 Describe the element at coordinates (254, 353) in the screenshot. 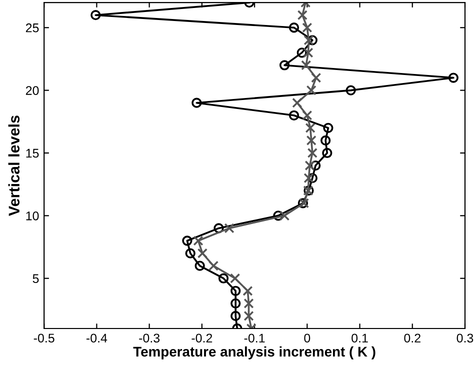

I see `x-axis-title: Temperature analysis increment ( K )` at that location.